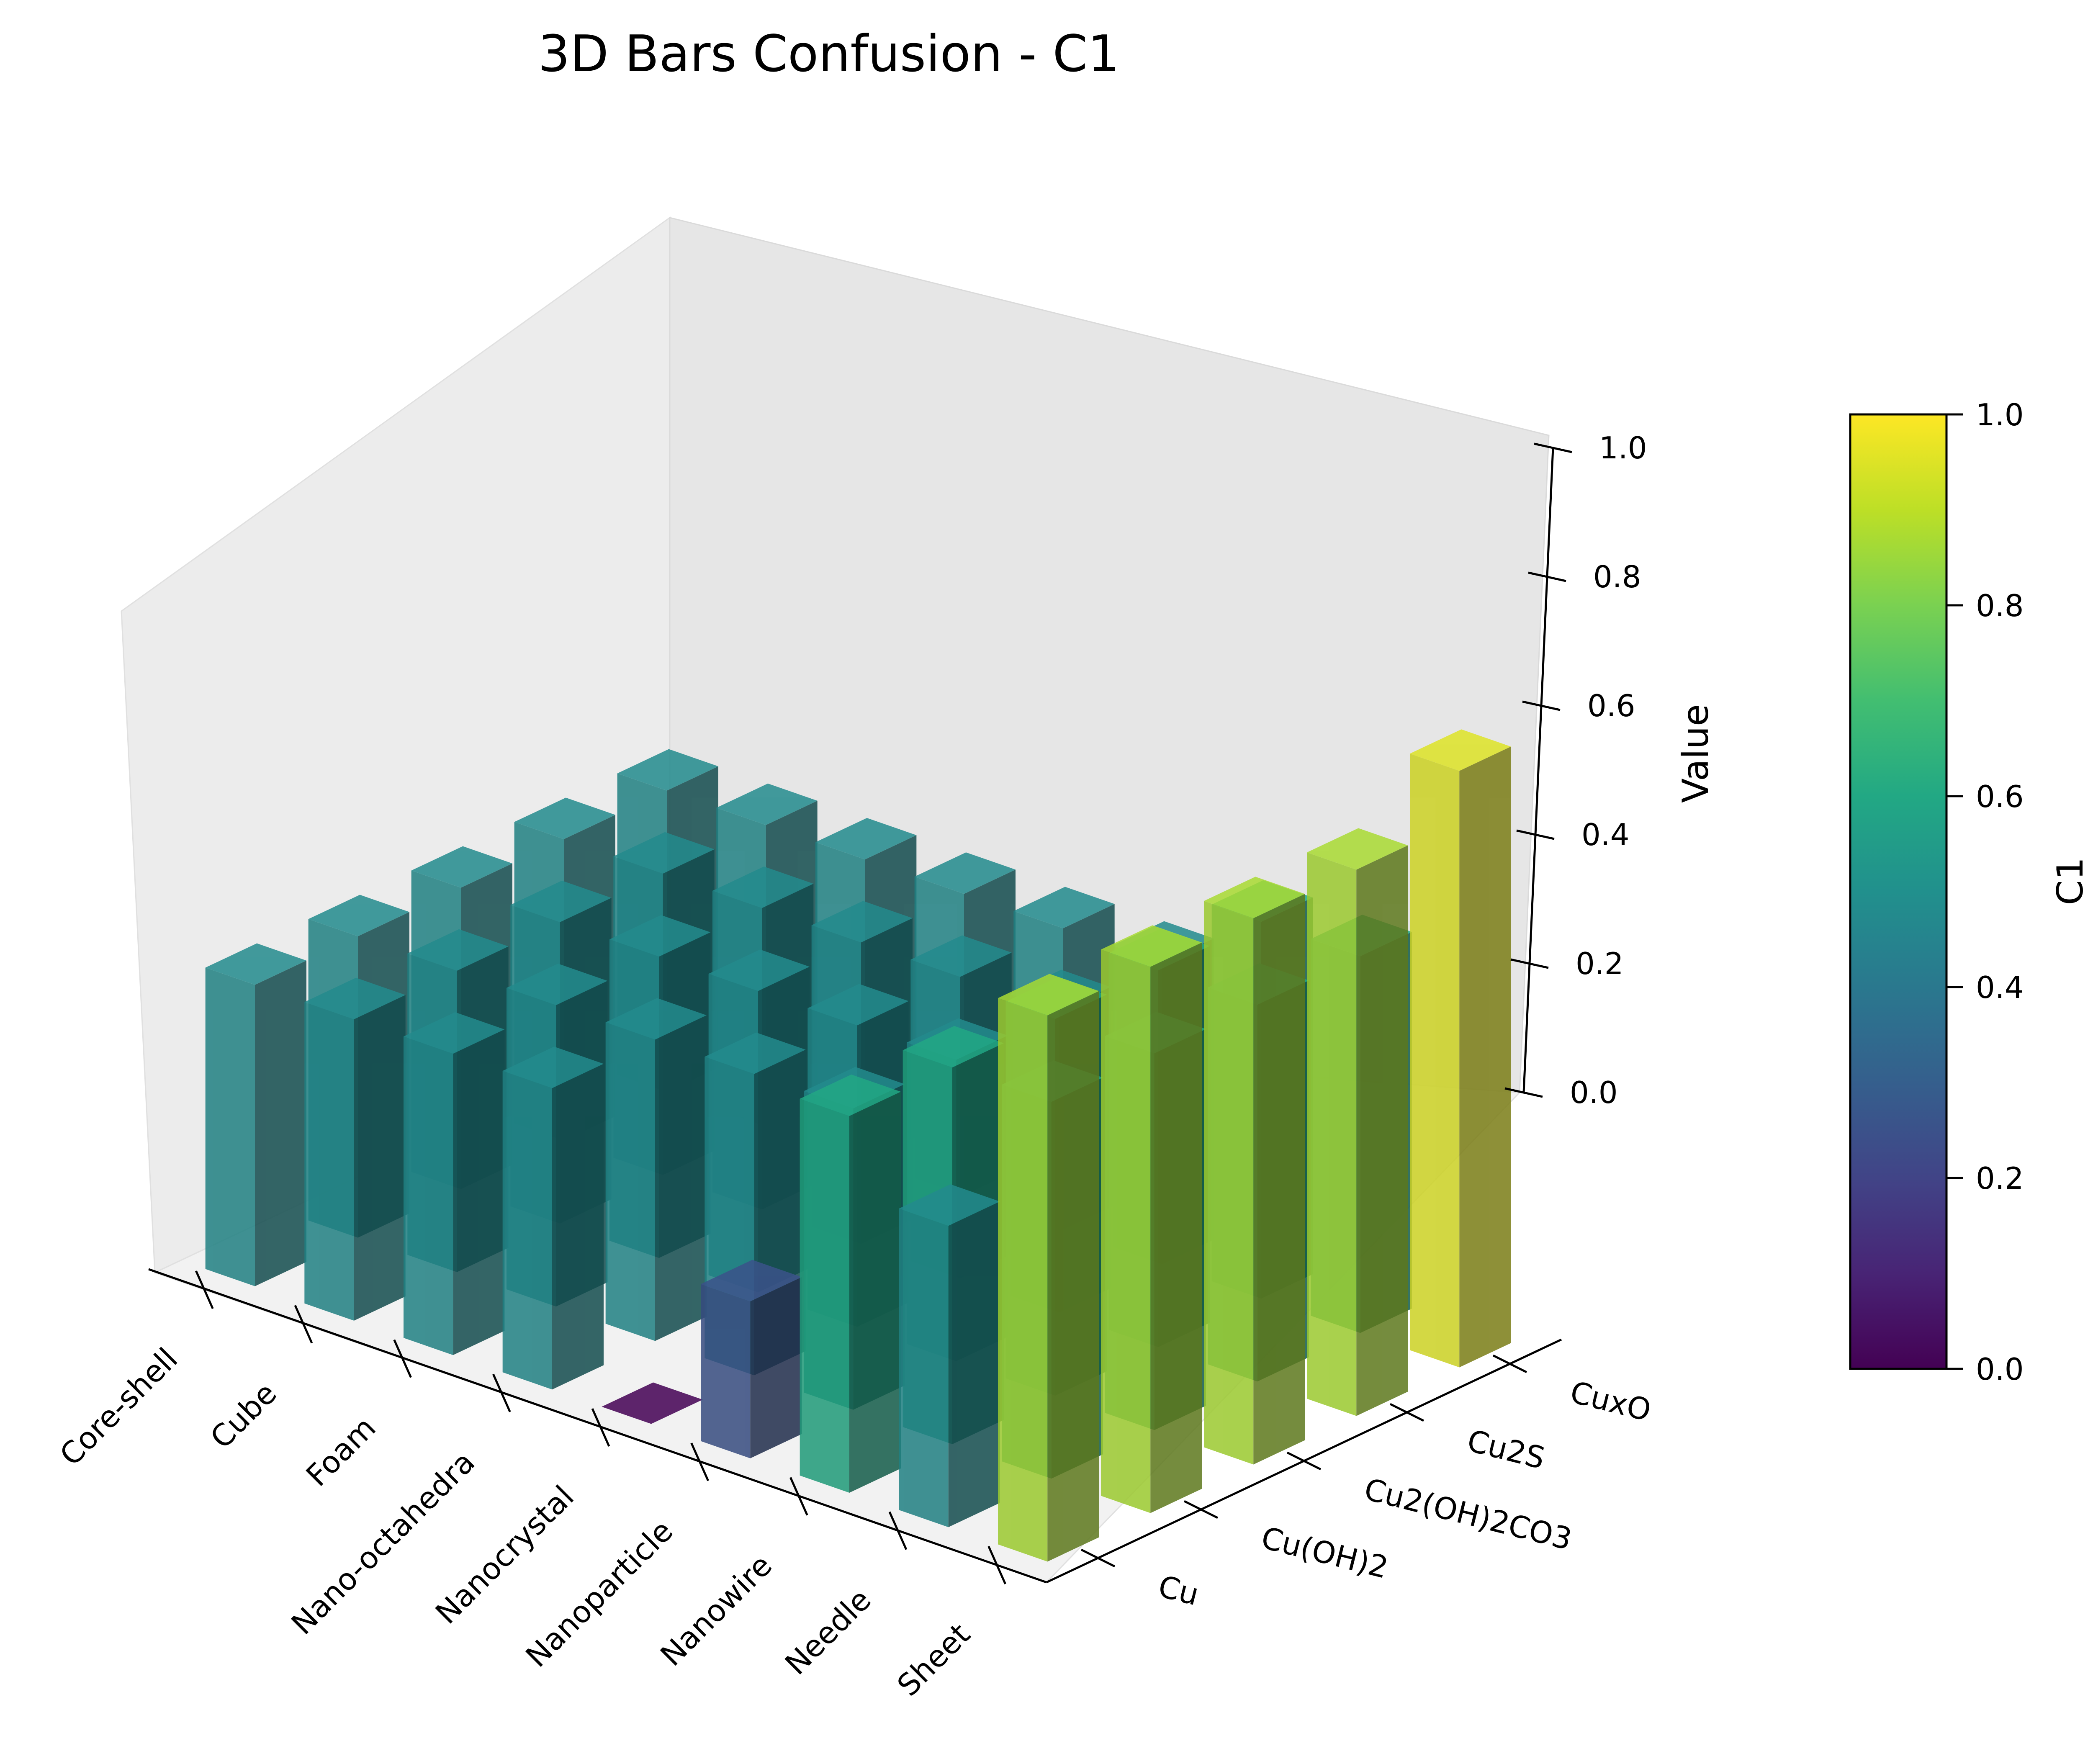 This screenshot has width=2093, height=1764. What do you see at coordinates (2000, 1370) in the screenshot?
I see `colorbar-tick-label: 0.0` at bounding box center [2000, 1370].